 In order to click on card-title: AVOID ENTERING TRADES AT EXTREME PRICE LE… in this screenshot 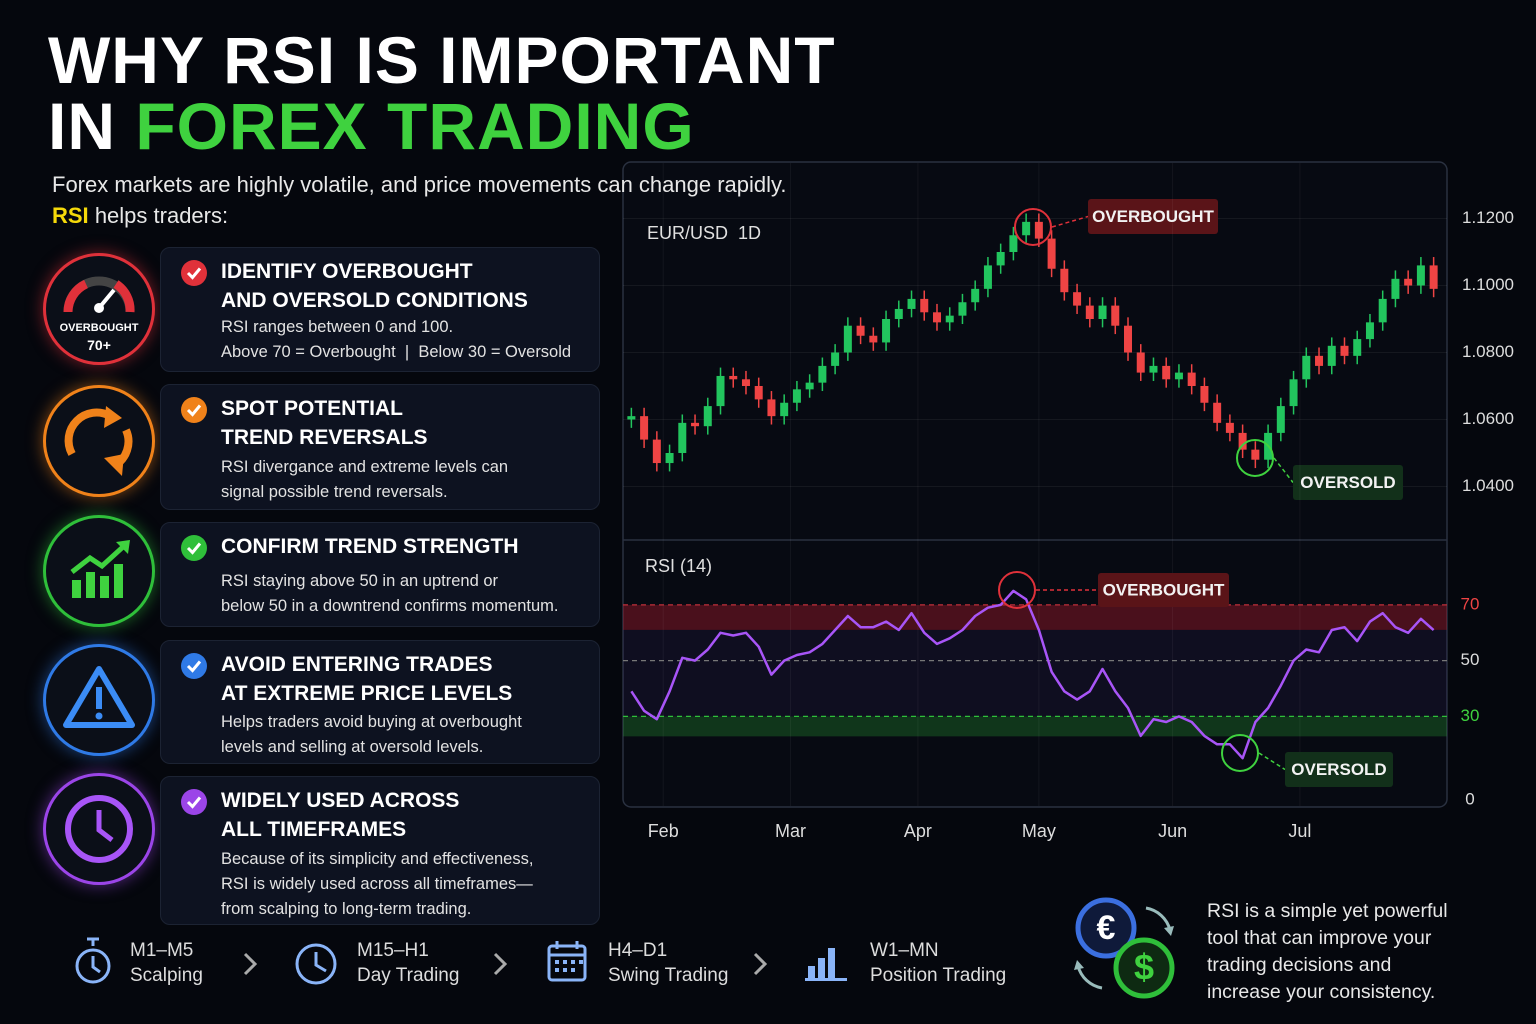, I will do `click(366, 679)`.